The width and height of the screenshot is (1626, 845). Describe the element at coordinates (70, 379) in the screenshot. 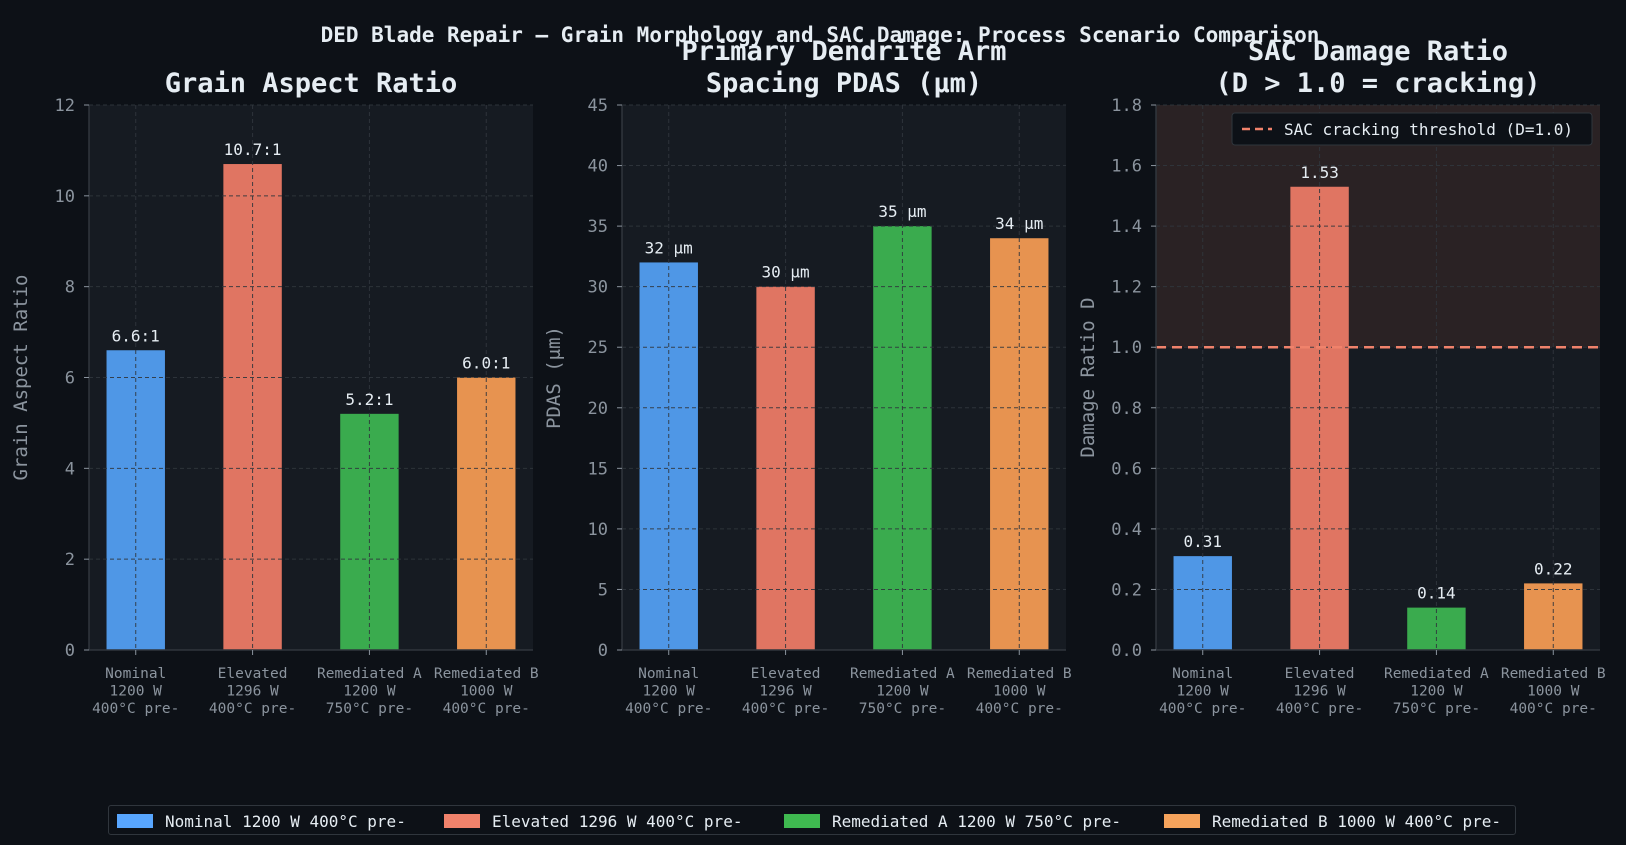

I see `y-tick-label: 6` at that location.